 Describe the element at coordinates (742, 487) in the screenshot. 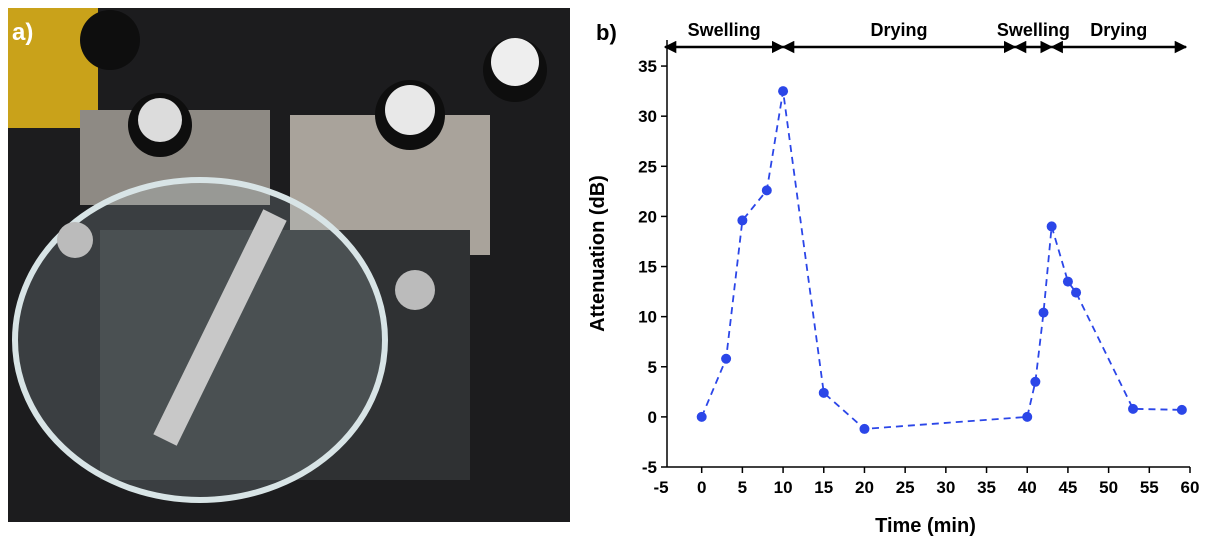

I see `x-tick-label: 5` at that location.